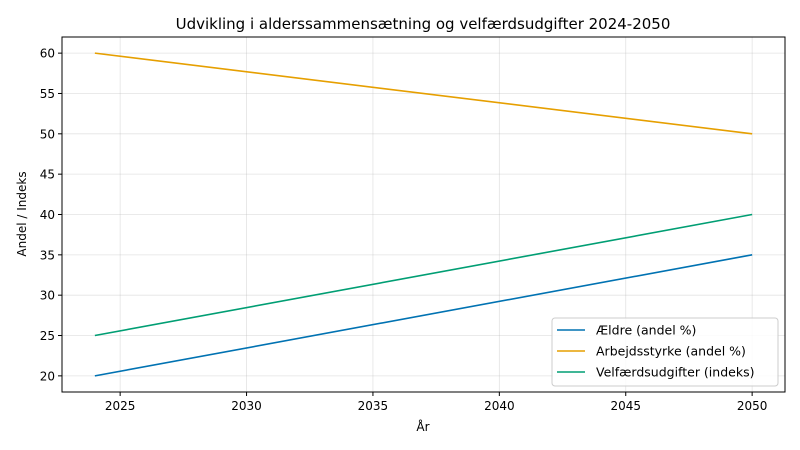 The height and width of the screenshot is (450, 800). I want to click on y-tick-label: 55, so click(47, 94).